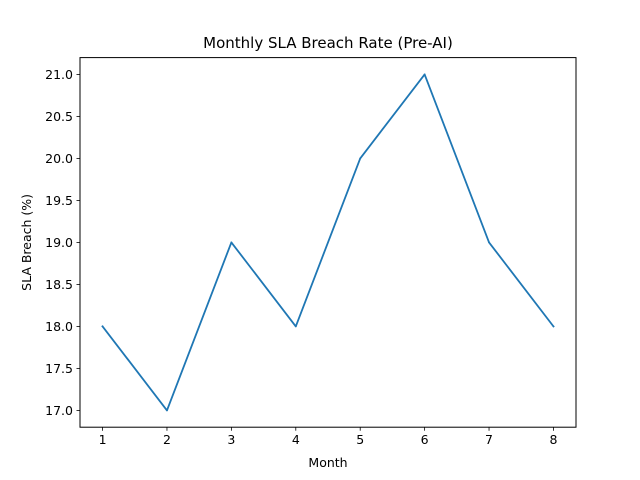 Image resolution: width=640 pixels, height=480 pixels. Describe the element at coordinates (26, 242) in the screenshot. I see `y-axis-label: SLA Breach (%)` at that location.